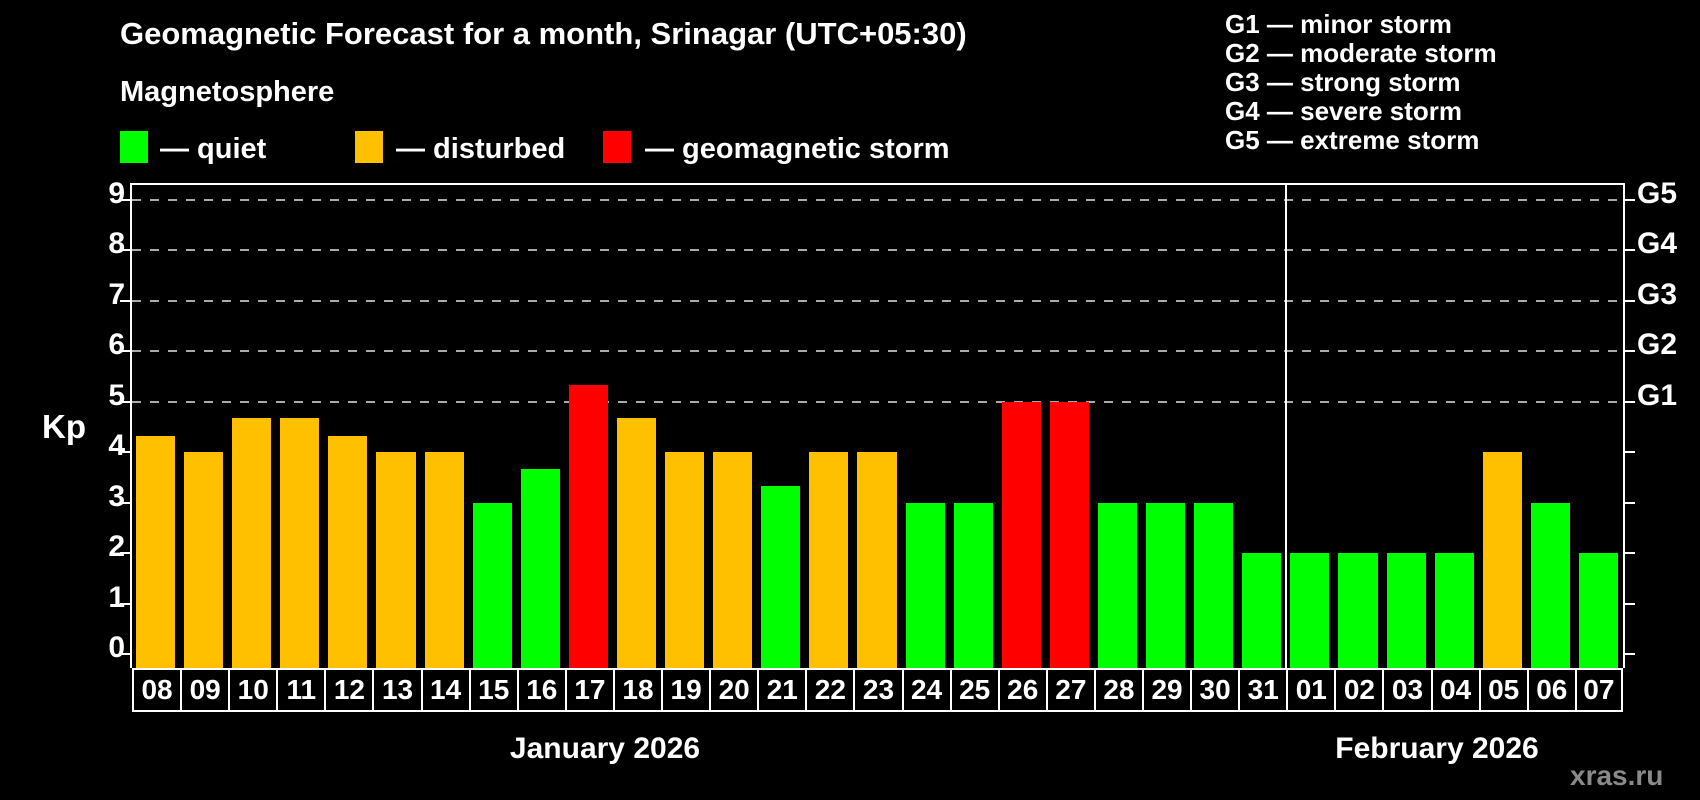  I want to click on day-label-04: 04, so click(1454, 690).